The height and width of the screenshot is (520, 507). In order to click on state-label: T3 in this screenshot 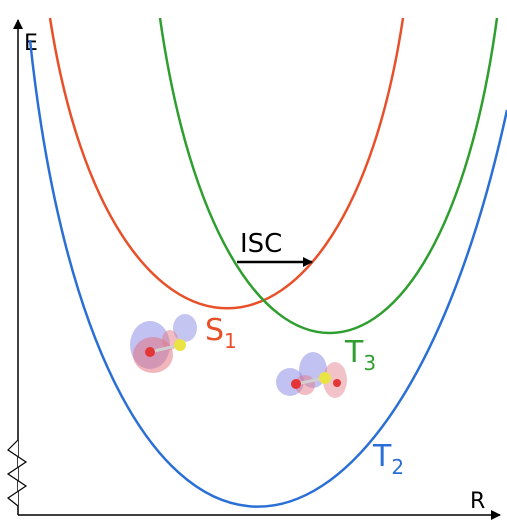, I will do `click(360, 355)`.